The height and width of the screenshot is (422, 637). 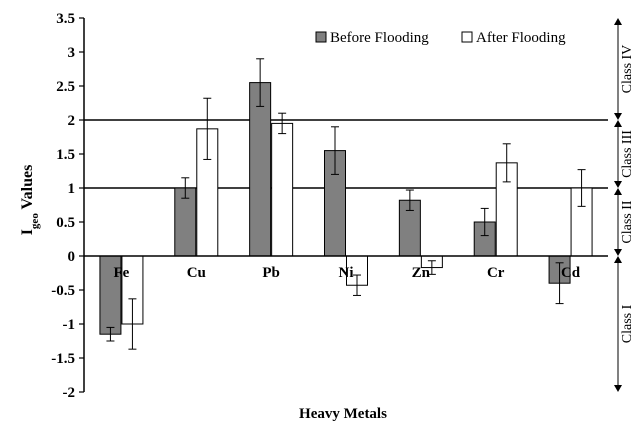 What do you see at coordinates (571, 273) in the screenshot?
I see `category-label-cd: Cd` at bounding box center [571, 273].